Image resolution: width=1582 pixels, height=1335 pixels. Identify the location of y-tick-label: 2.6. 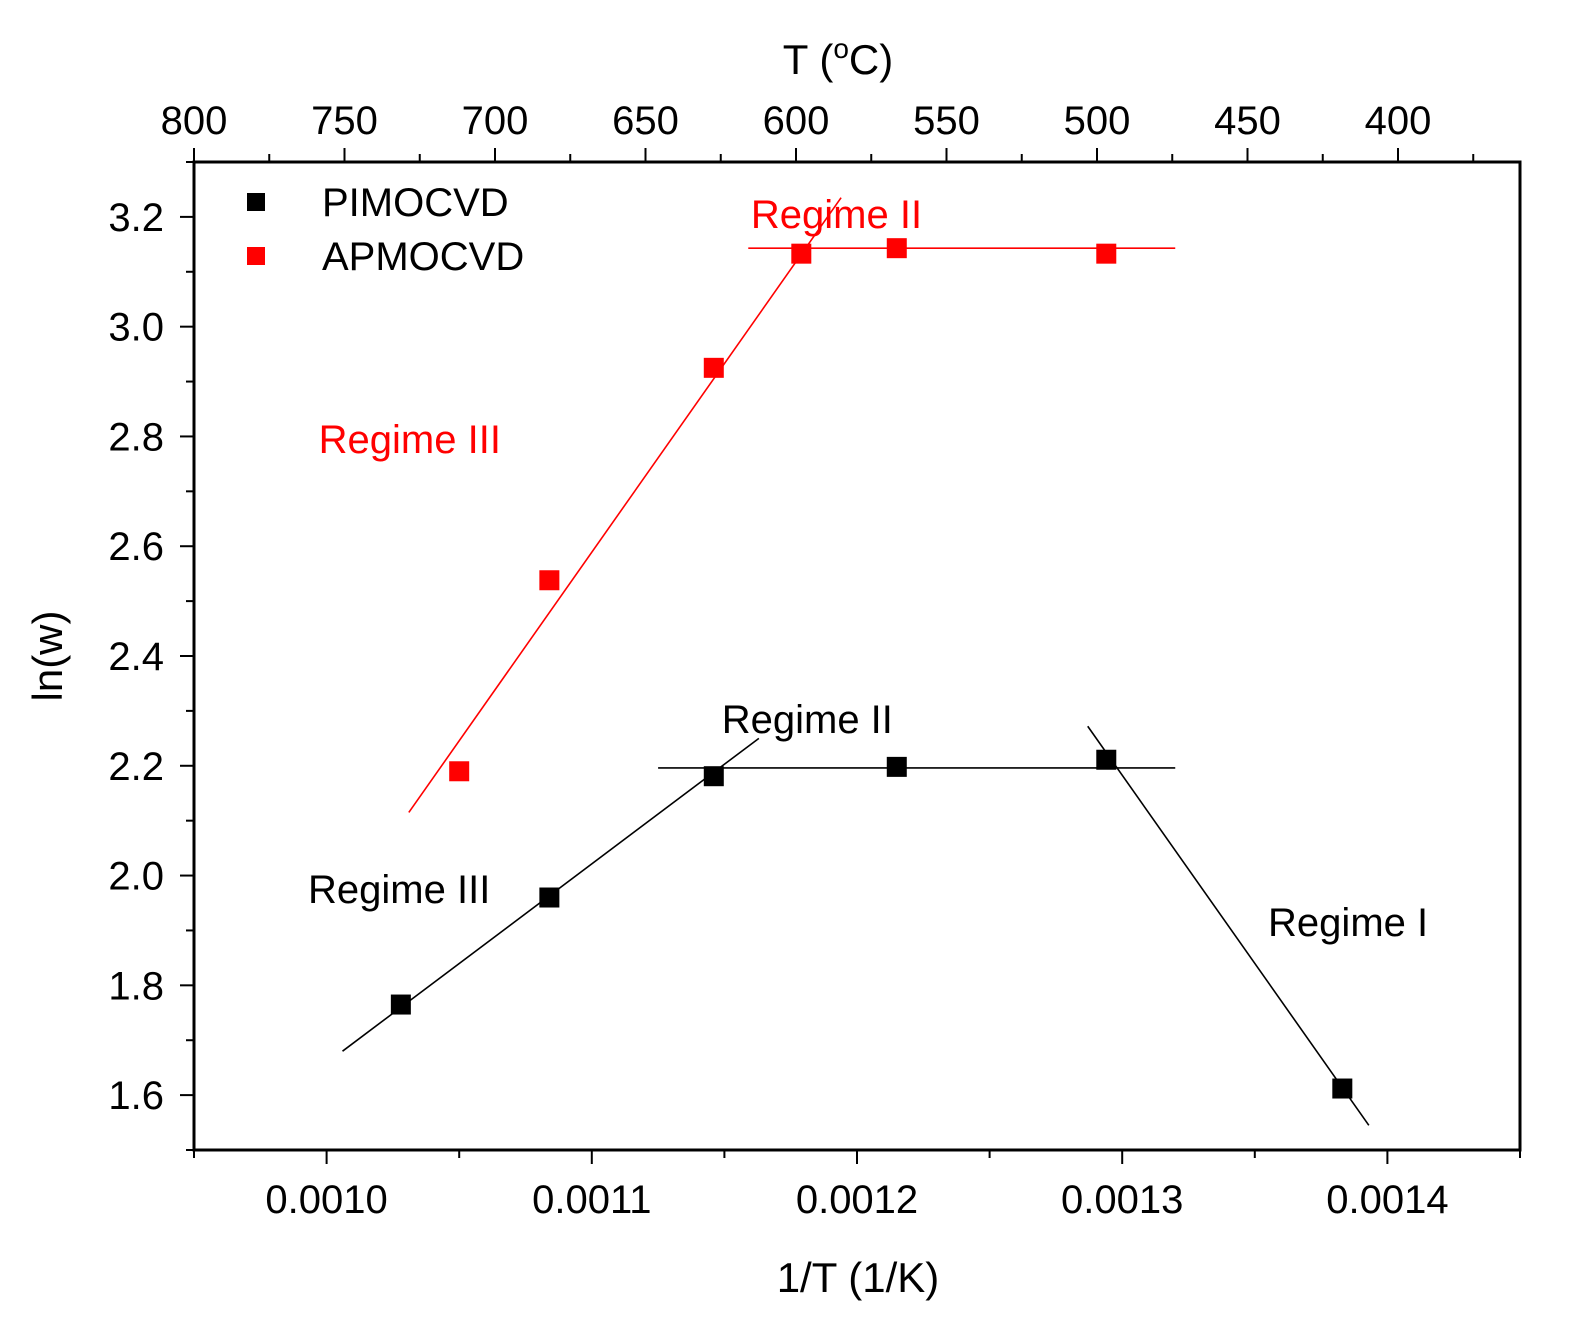
(136, 547).